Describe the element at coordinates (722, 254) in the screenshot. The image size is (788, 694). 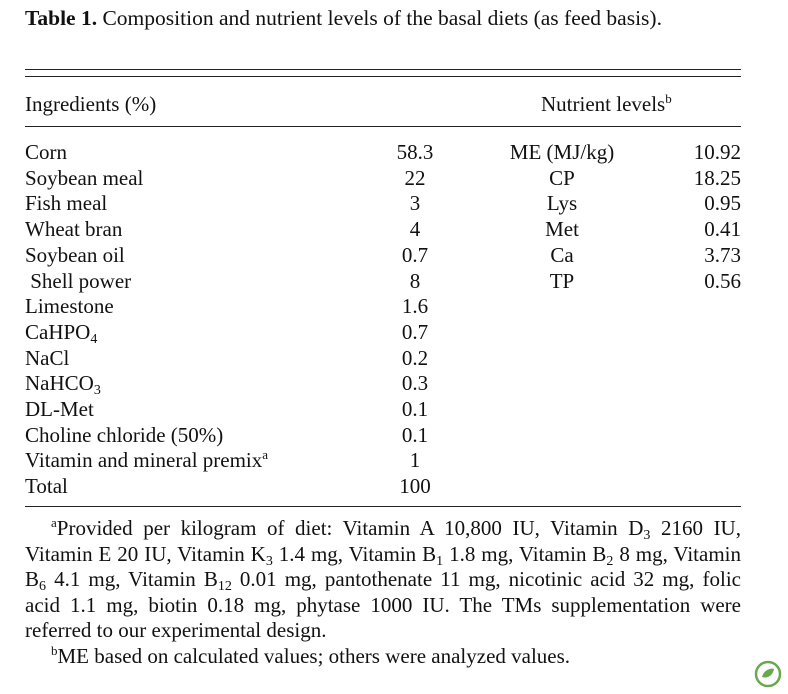
I see `nutrient-value: 3.73` at that location.